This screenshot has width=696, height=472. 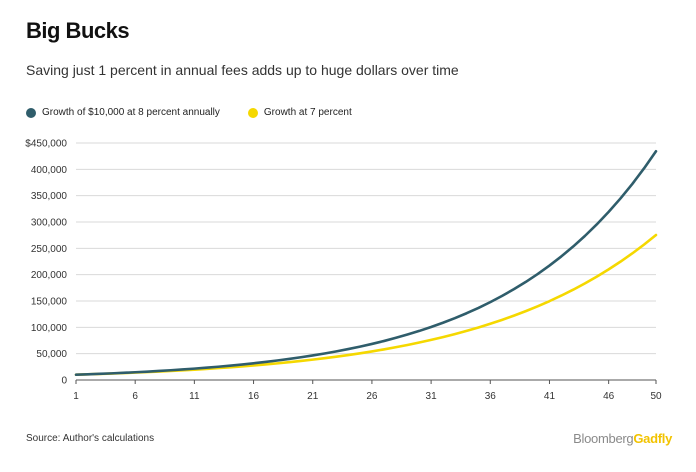 I want to click on brand-logo: BloombergGadfly, so click(x=622, y=438).